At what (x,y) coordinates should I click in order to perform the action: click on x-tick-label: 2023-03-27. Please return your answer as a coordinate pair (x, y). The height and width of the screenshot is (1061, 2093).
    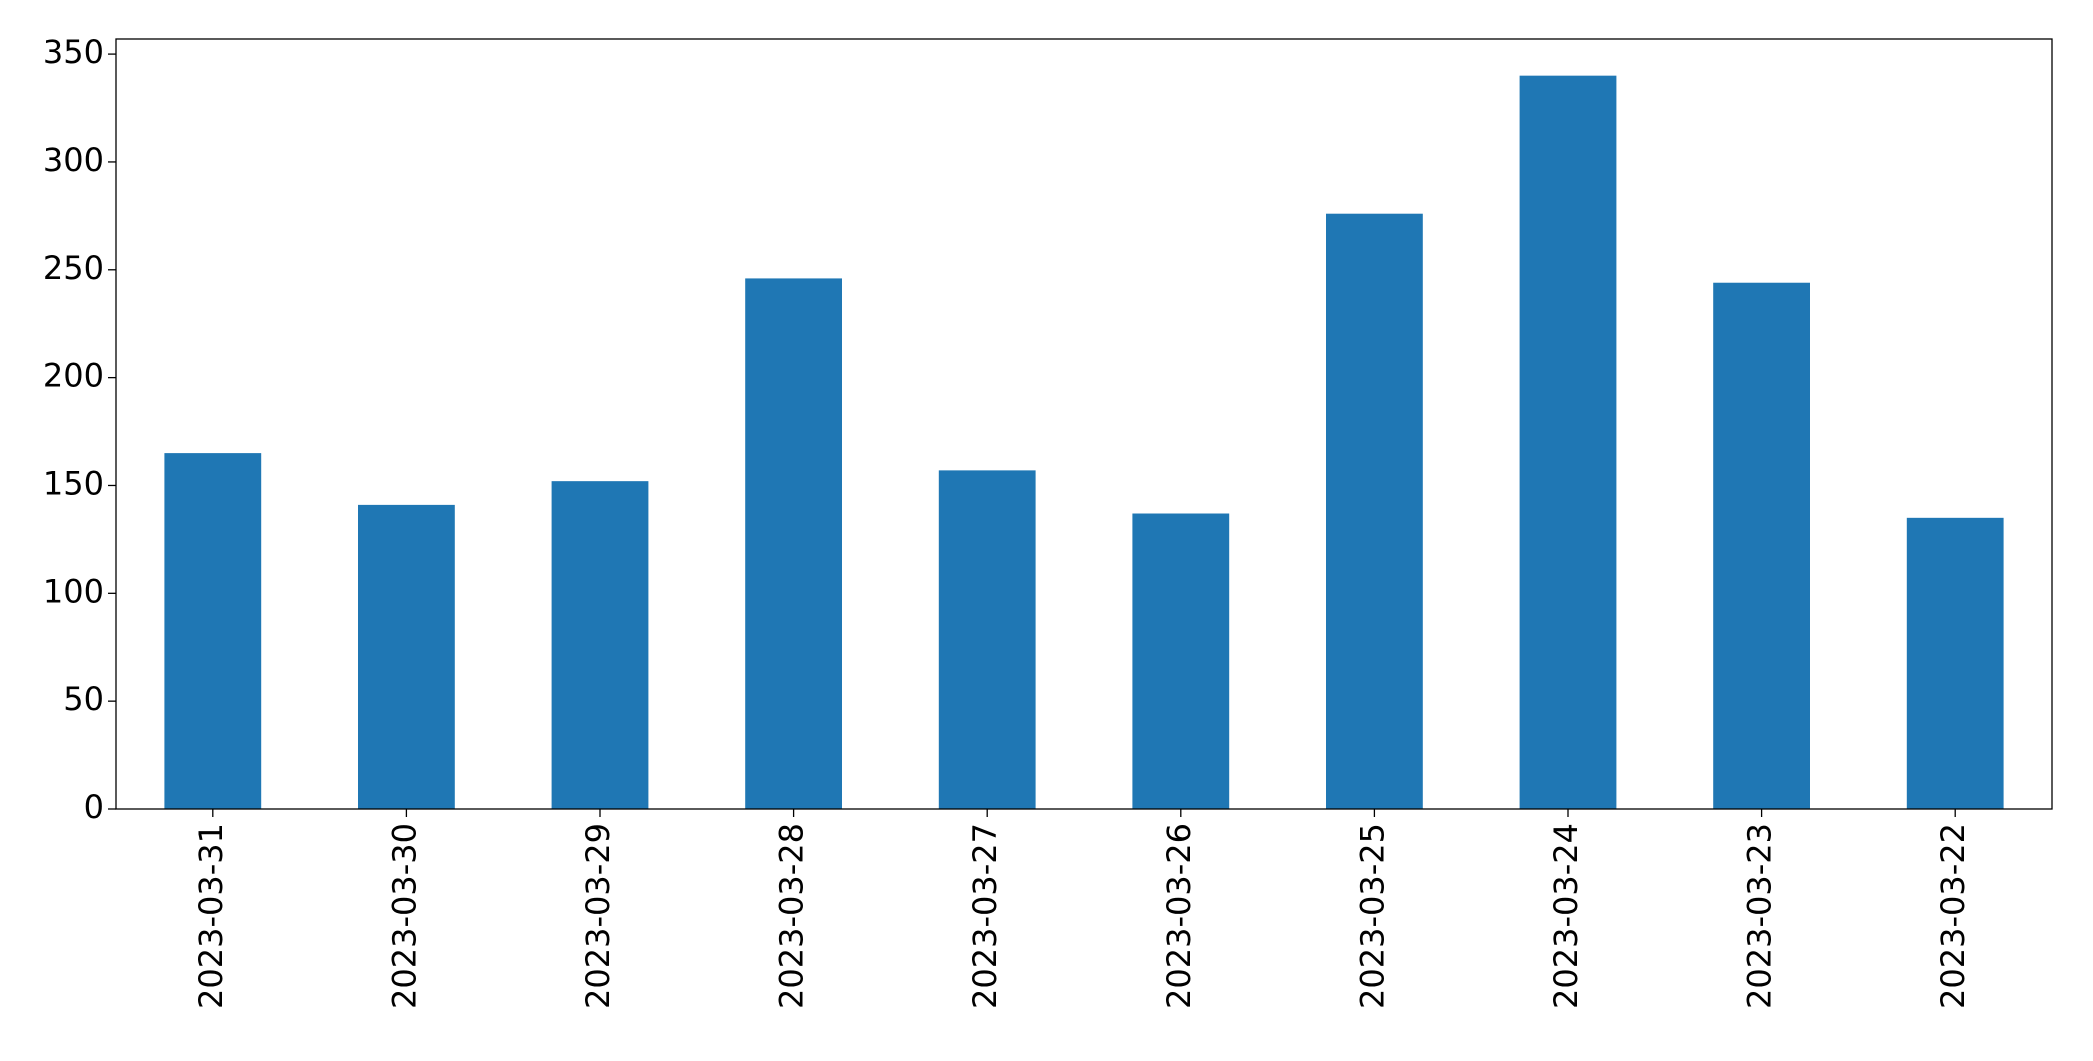
    Looking at the image, I should click on (985, 916).